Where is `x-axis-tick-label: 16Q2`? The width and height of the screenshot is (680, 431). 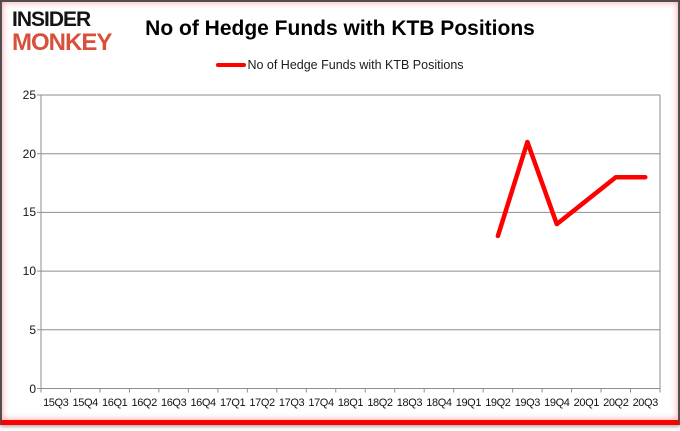 x-axis-tick-label: 16Q2 is located at coordinates (144, 403).